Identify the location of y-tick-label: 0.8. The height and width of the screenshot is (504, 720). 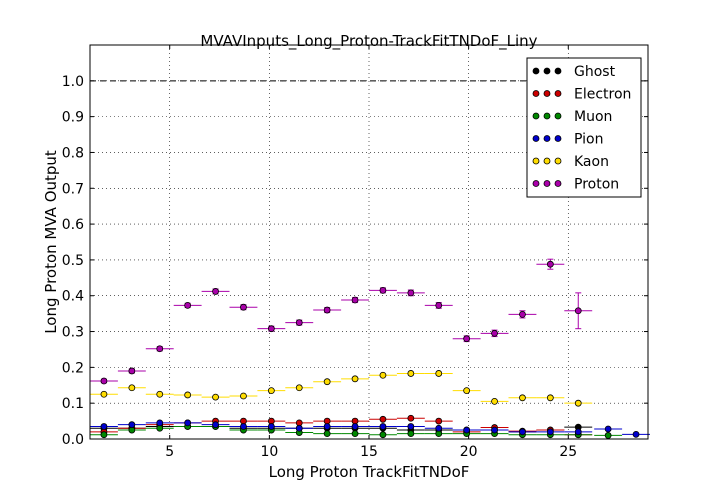
(73, 153).